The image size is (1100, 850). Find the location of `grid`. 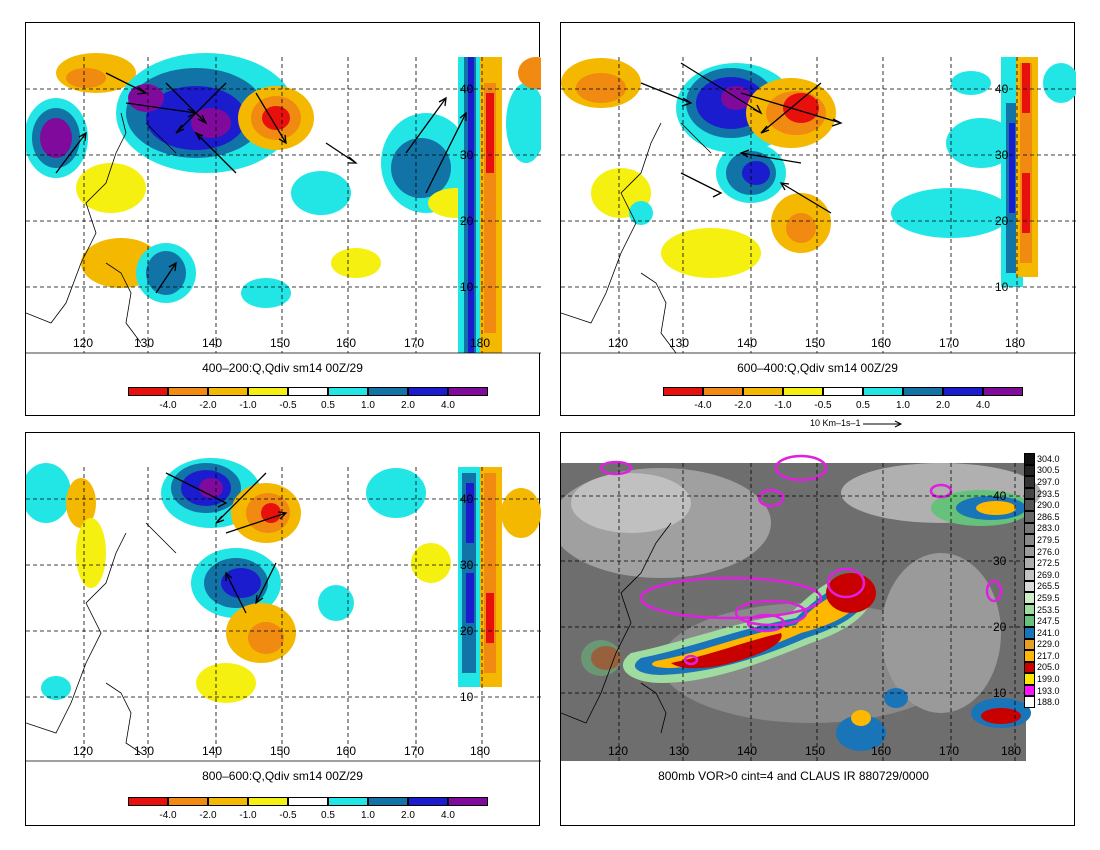

grid is located at coordinates (793, 612).